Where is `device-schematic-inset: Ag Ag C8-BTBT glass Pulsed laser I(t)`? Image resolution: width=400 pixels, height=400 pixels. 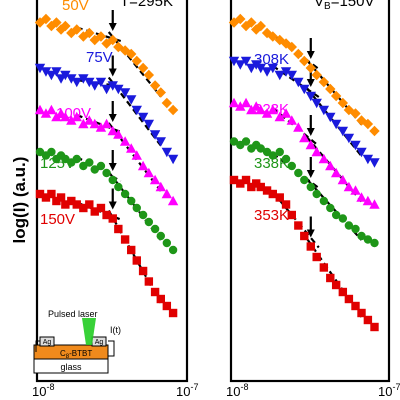 device-schematic-inset: Ag Ag C8-BTBT glass Pulsed laser I(t) is located at coordinates (77, 341).